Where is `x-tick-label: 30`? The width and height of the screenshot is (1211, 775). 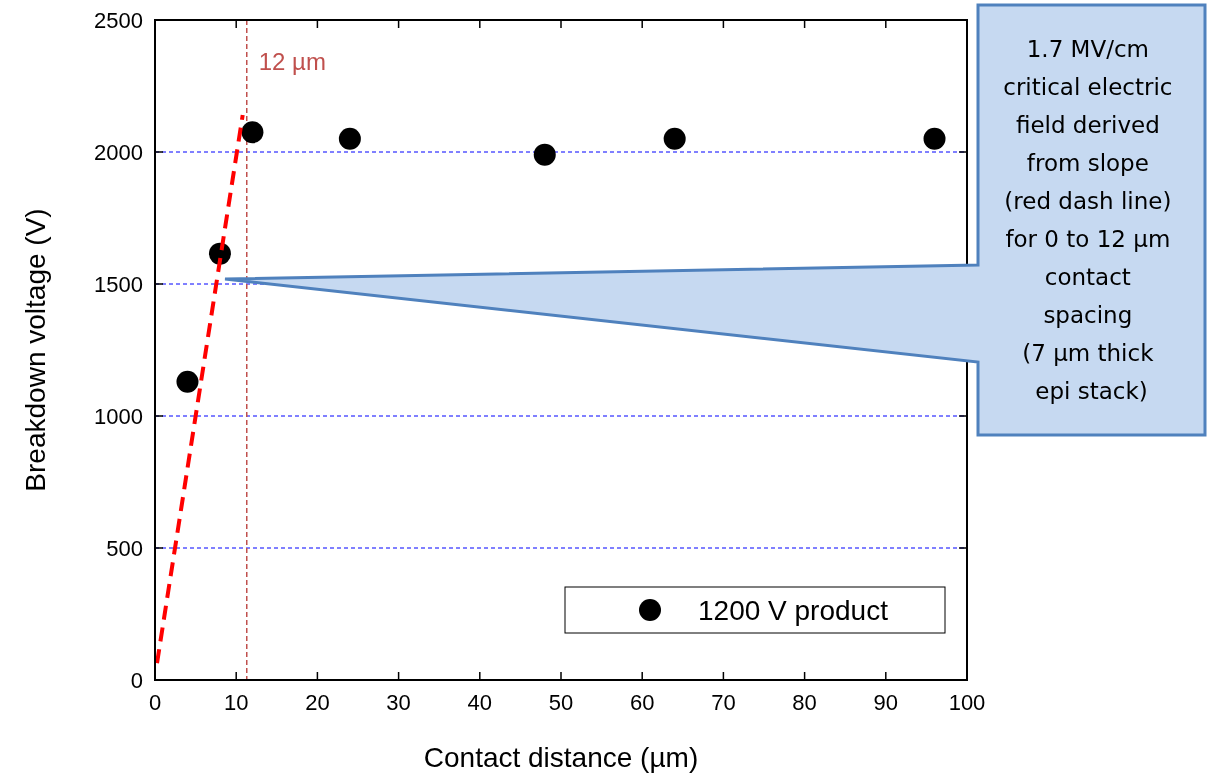 x-tick-label: 30 is located at coordinates (398, 702).